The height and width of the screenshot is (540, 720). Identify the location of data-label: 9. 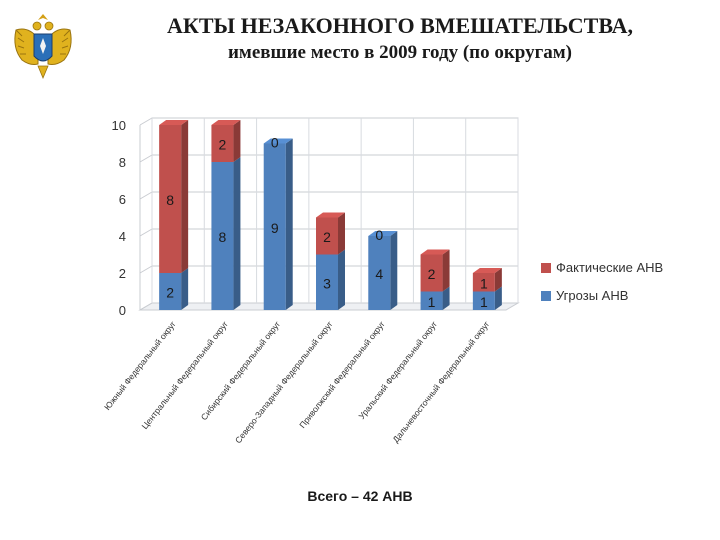
(275, 228).